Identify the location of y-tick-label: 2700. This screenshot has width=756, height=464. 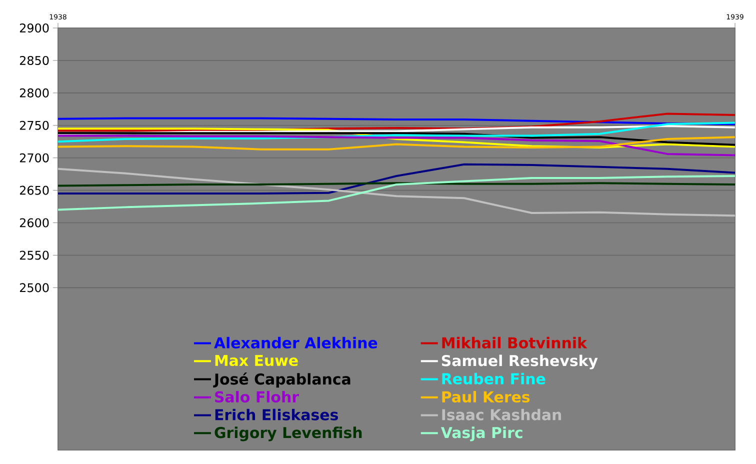
(34, 157).